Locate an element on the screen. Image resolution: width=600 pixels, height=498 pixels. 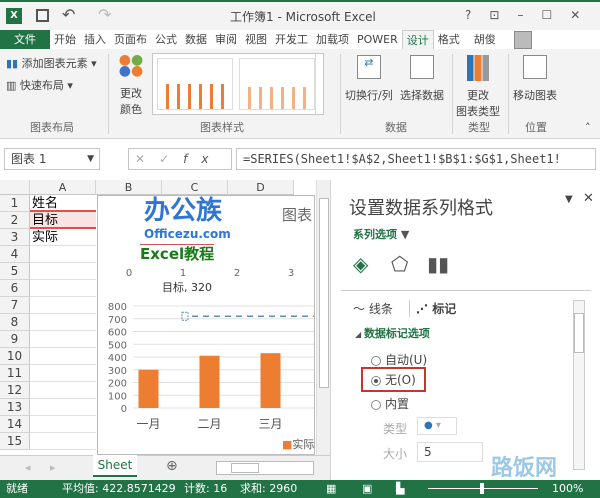
cell-a3: 实际 is located at coordinates (63, 237).